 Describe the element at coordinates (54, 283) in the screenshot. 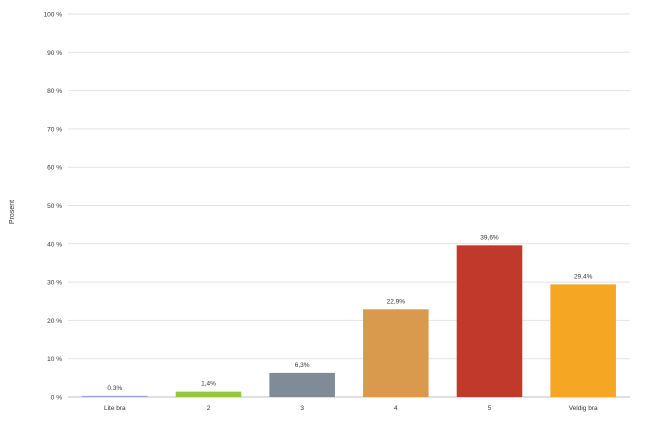

I see `y-tick-label: 30 %` at that location.